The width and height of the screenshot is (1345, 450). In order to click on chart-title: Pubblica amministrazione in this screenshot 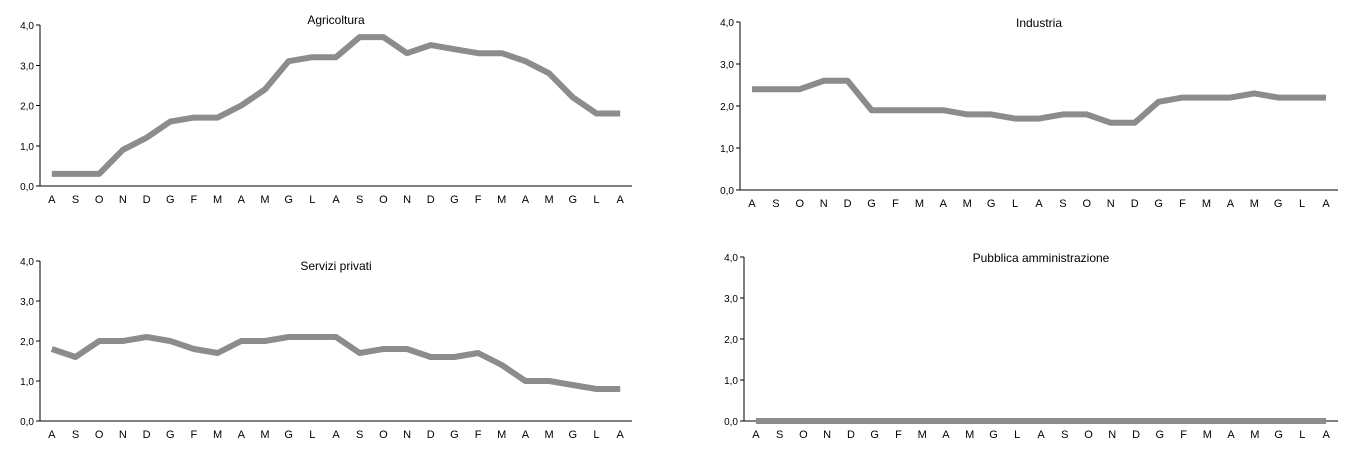, I will do `click(1041, 258)`.